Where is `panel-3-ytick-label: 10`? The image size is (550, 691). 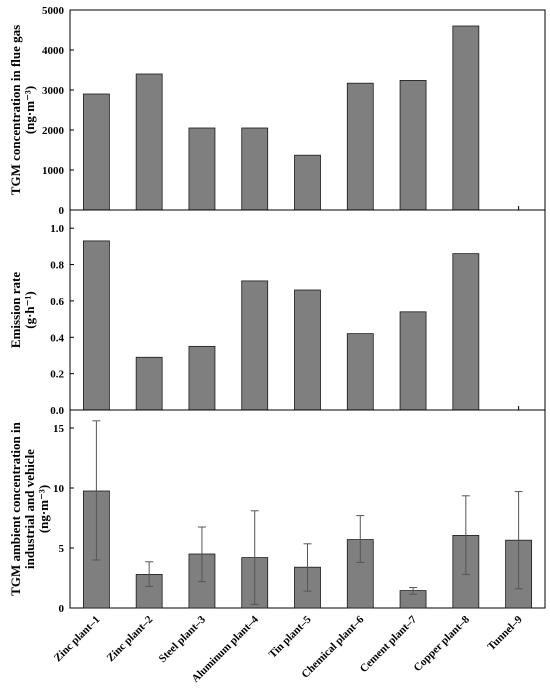 panel-3-ytick-label: 10 is located at coordinates (59, 489).